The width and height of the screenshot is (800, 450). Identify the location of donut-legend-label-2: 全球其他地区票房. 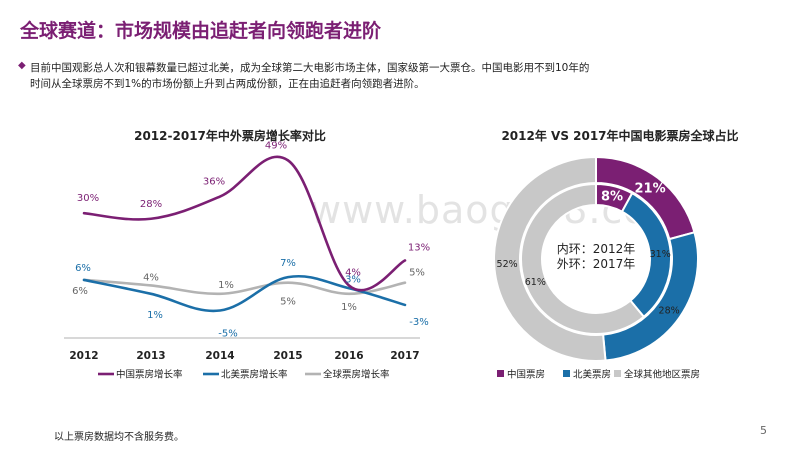
(662, 375).